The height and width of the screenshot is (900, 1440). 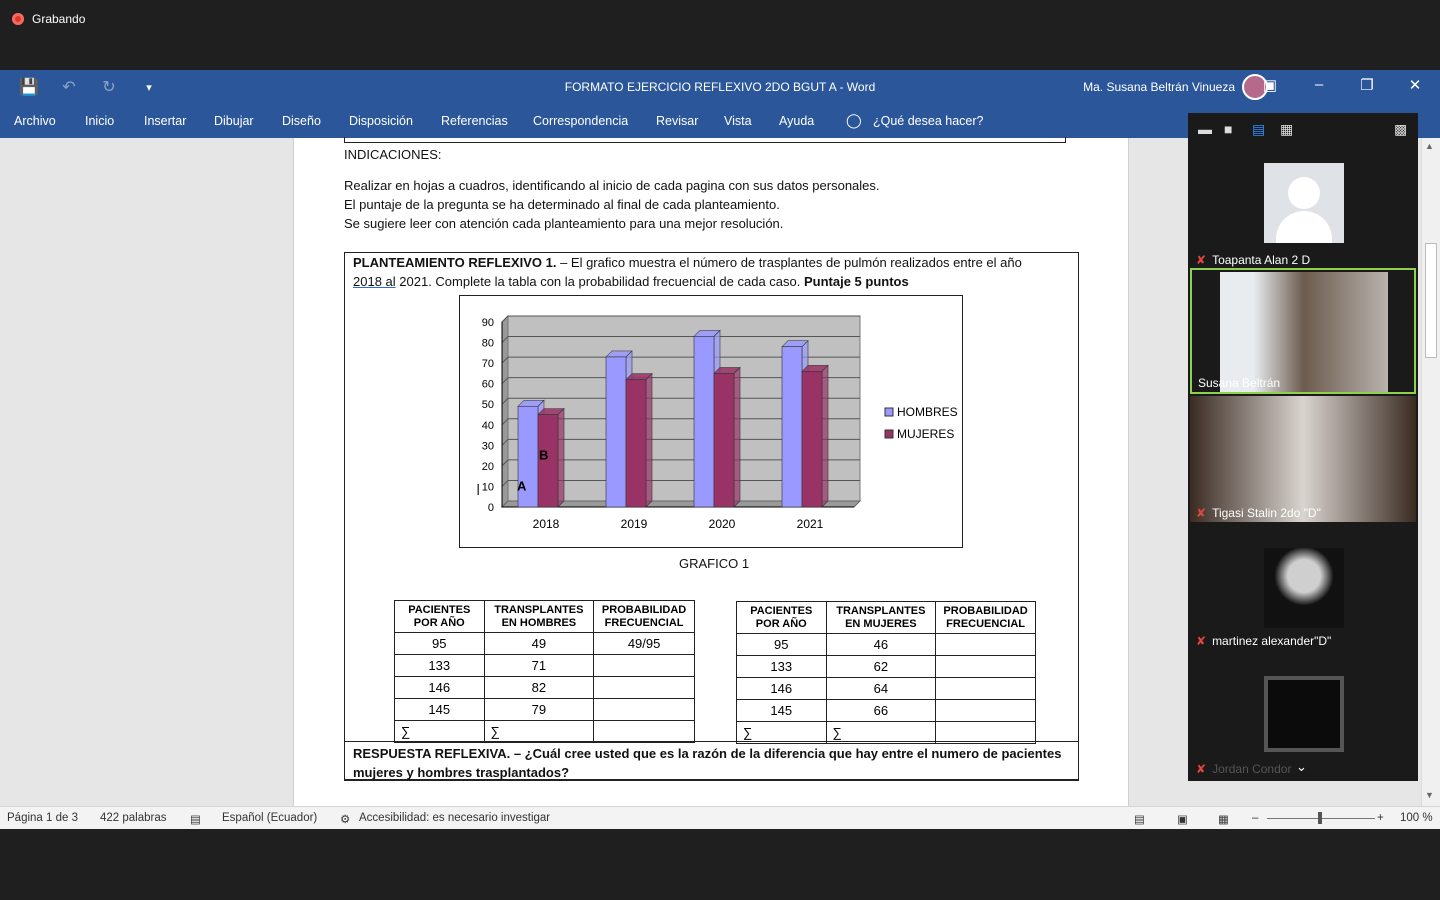 What do you see at coordinates (1320, 818) in the screenshot?
I see `zoom-slider-handle` at bounding box center [1320, 818].